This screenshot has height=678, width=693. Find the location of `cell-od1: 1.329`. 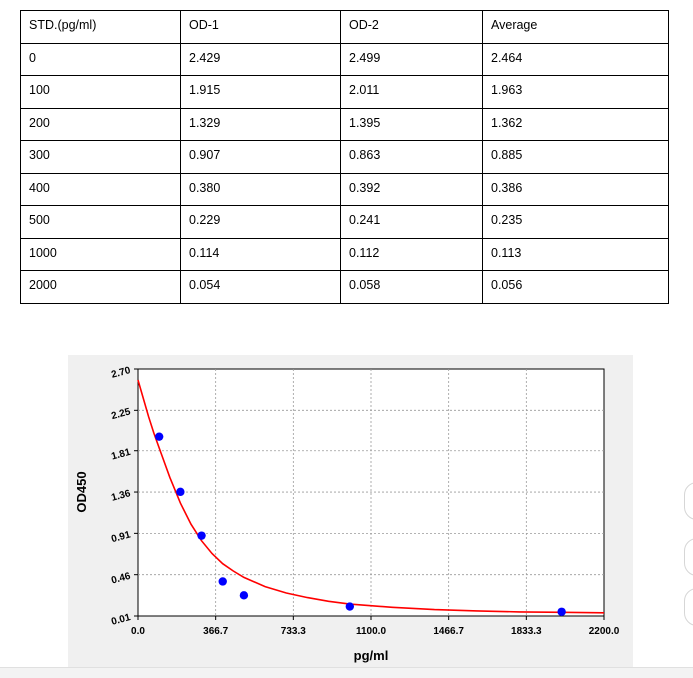

cell-od1: 1.329 is located at coordinates (260, 124).